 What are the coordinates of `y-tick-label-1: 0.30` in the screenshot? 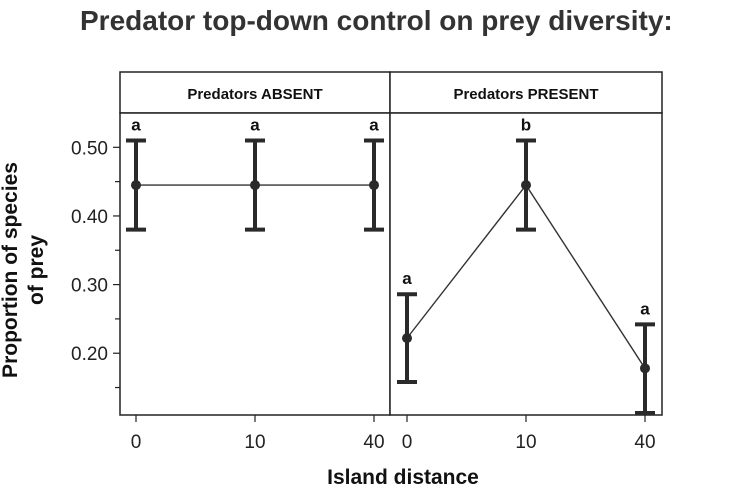 It's located at (89, 286).